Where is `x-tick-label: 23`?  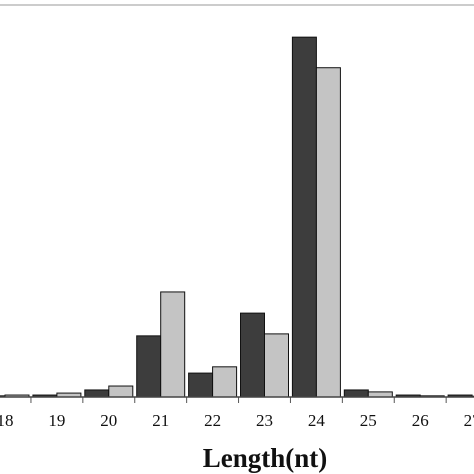 x-tick-label: 23 is located at coordinates (264, 420).